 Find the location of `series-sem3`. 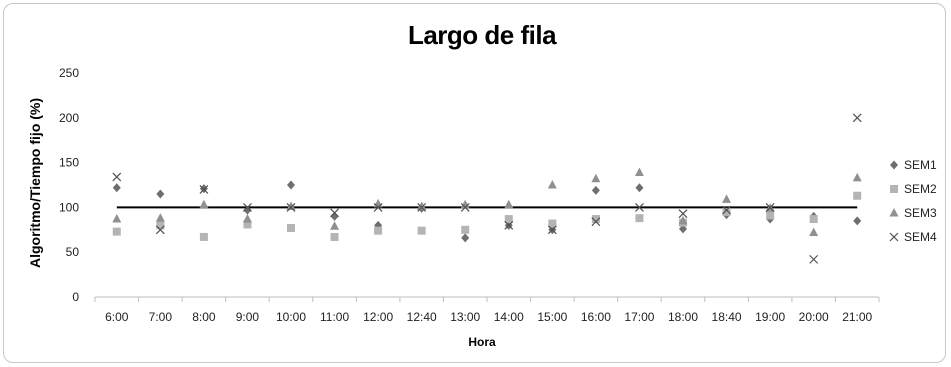

series-sem3 is located at coordinates (486, 201).